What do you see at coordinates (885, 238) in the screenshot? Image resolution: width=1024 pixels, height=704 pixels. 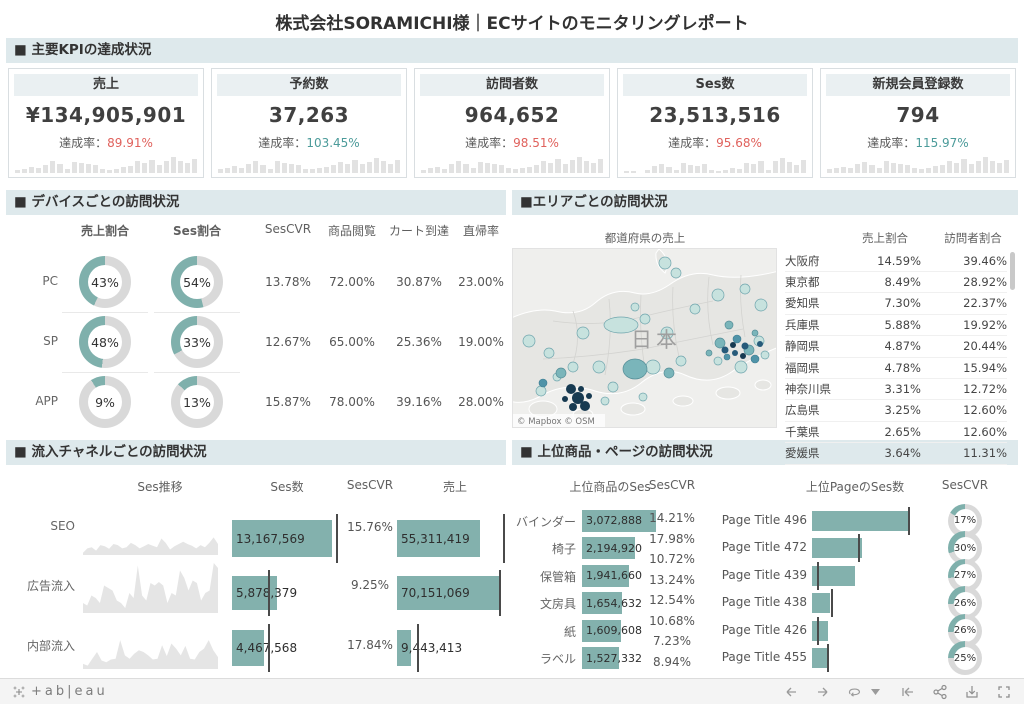 I see `area-col-sales: 売上割合` at bounding box center [885, 238].